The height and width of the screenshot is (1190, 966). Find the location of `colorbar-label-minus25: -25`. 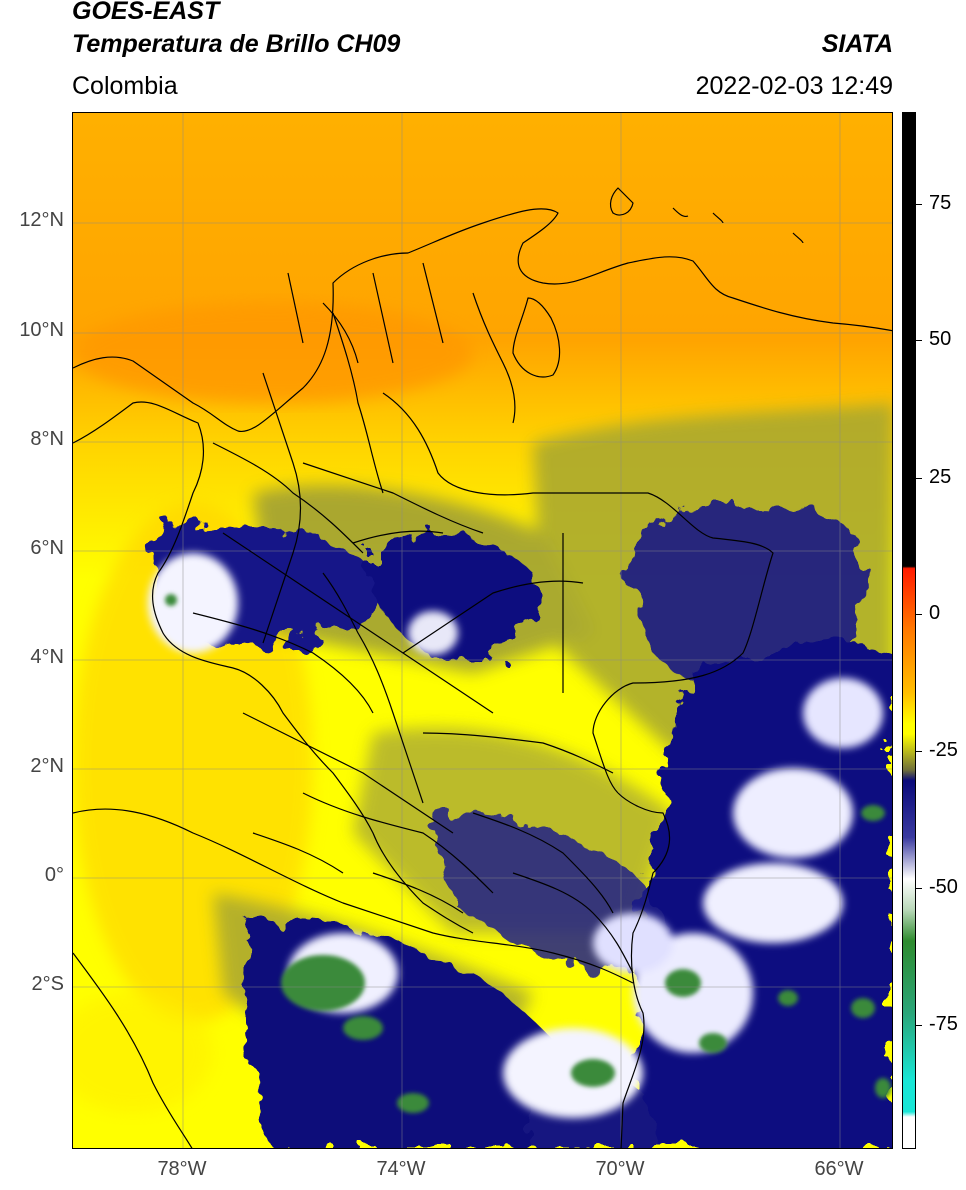

colorbar-label-minus25: -25 is located at coordinates (943, 750).